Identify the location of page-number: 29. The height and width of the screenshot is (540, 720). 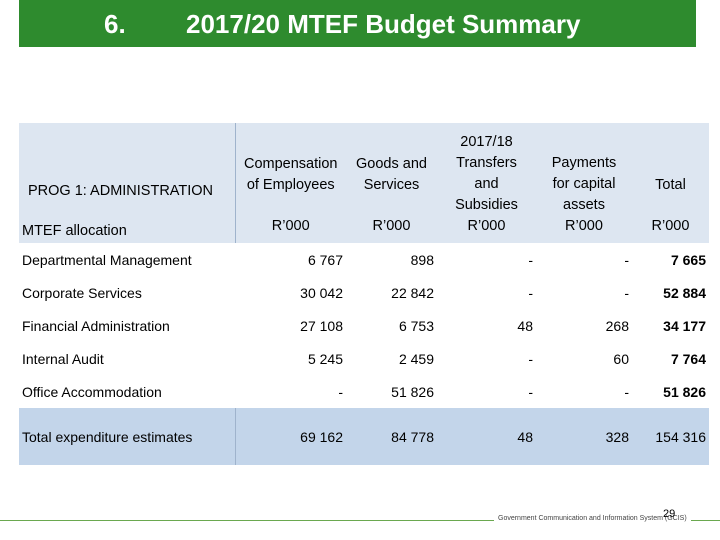
(669, 514).